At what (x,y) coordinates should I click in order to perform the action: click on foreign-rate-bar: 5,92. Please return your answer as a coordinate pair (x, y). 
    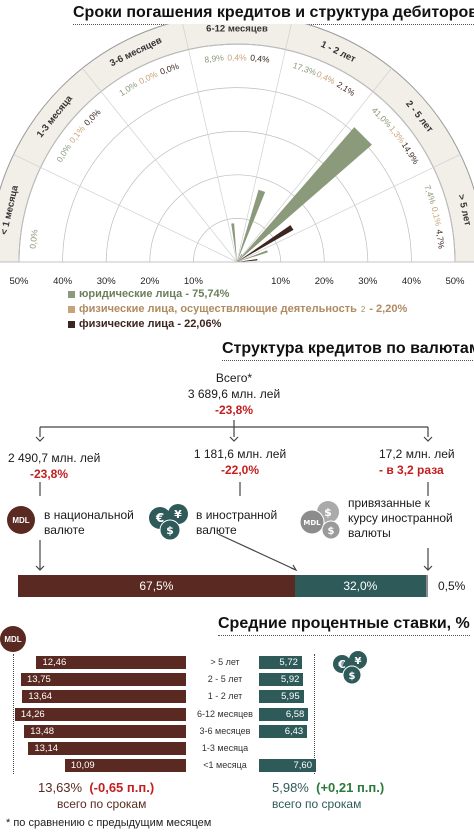
    Looking at the image, I should click on (281, 680).